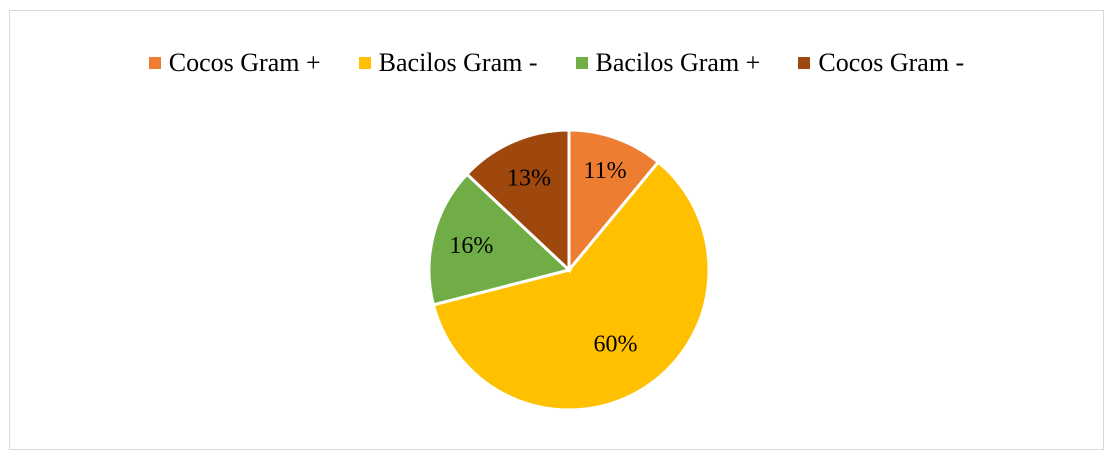 This screenshot has width=1113, height=457. I want to click on slice-data-label: 16%, so click(471, 246).